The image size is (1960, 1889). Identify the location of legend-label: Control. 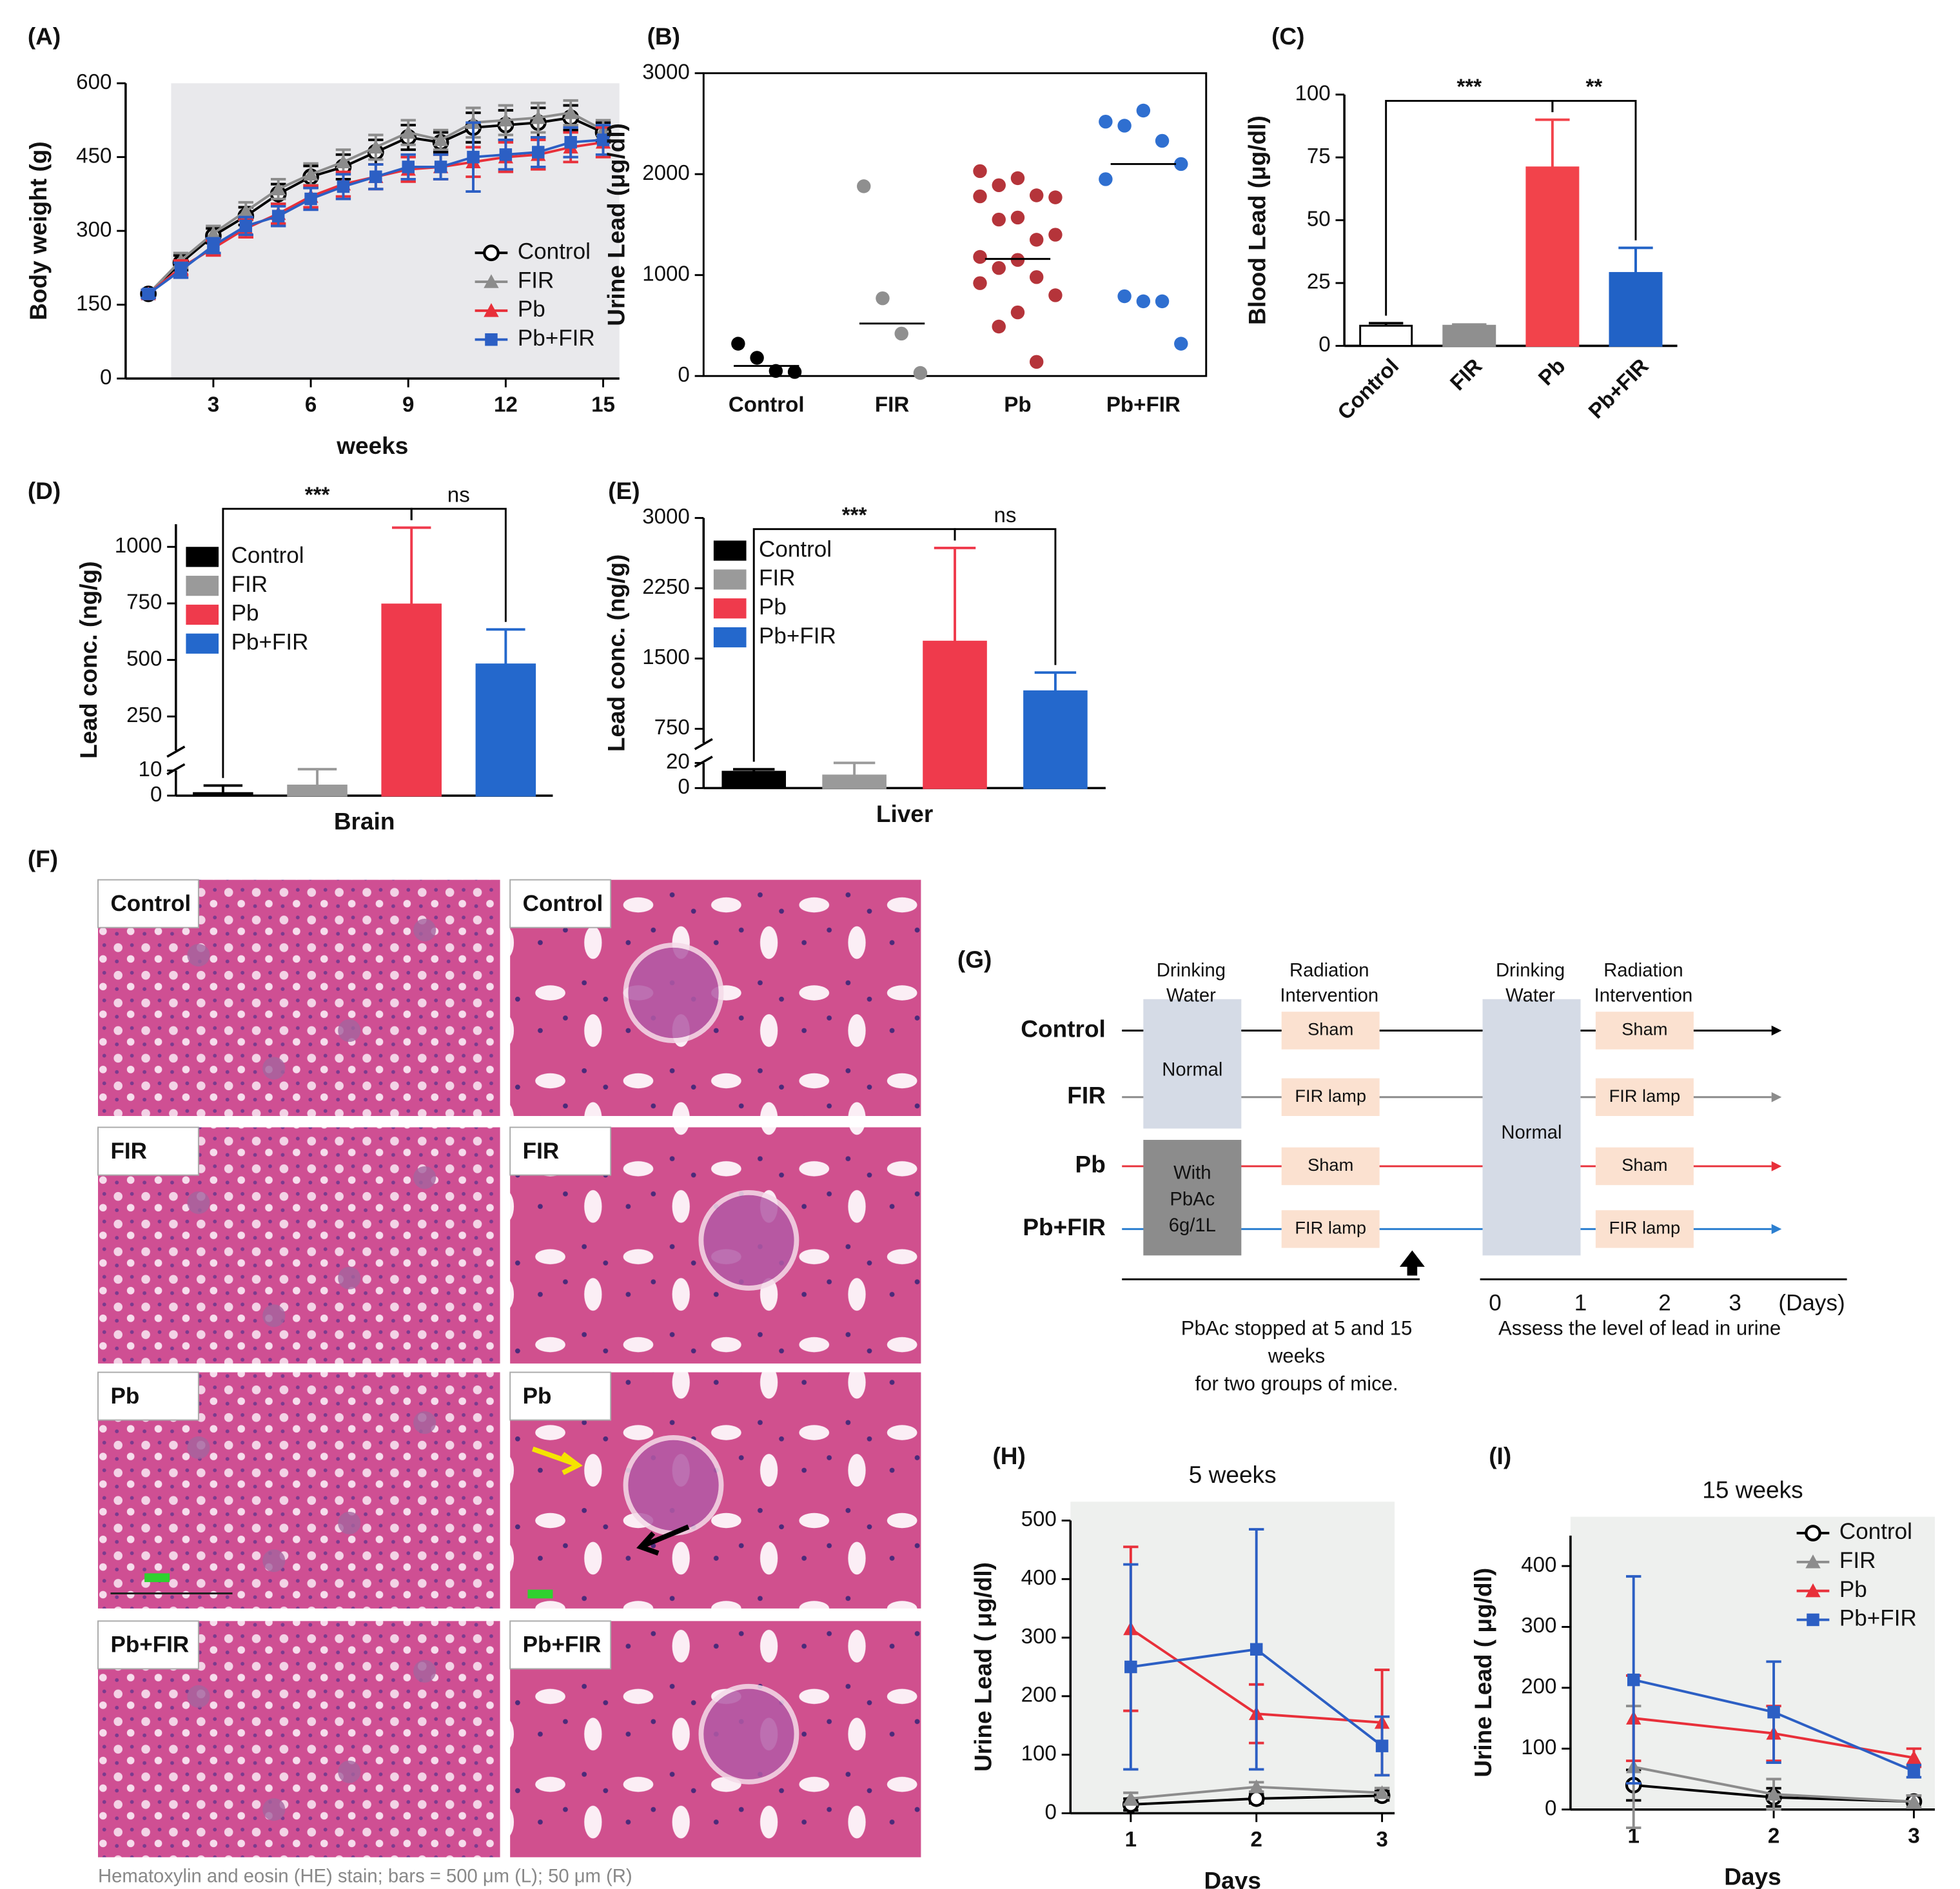
(795, 549).